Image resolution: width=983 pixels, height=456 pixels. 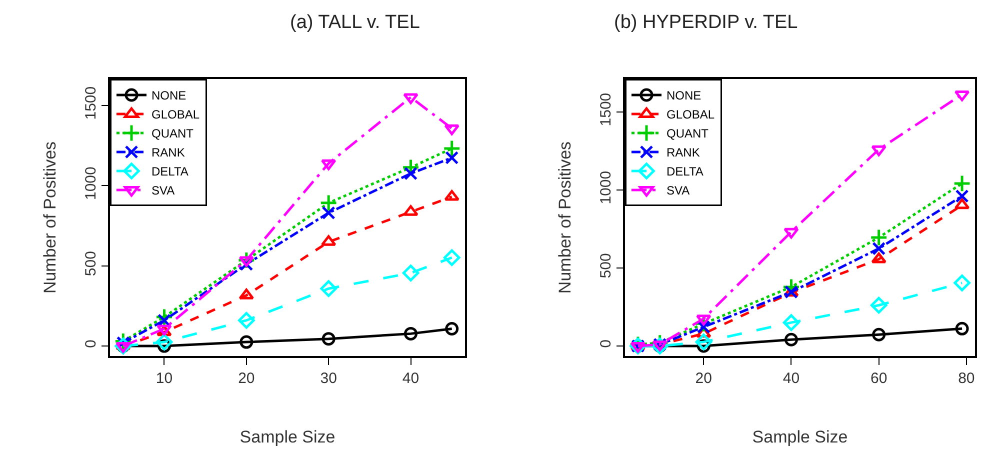 I want to click on x-tick-label: 80, so click(x=966, y=378).